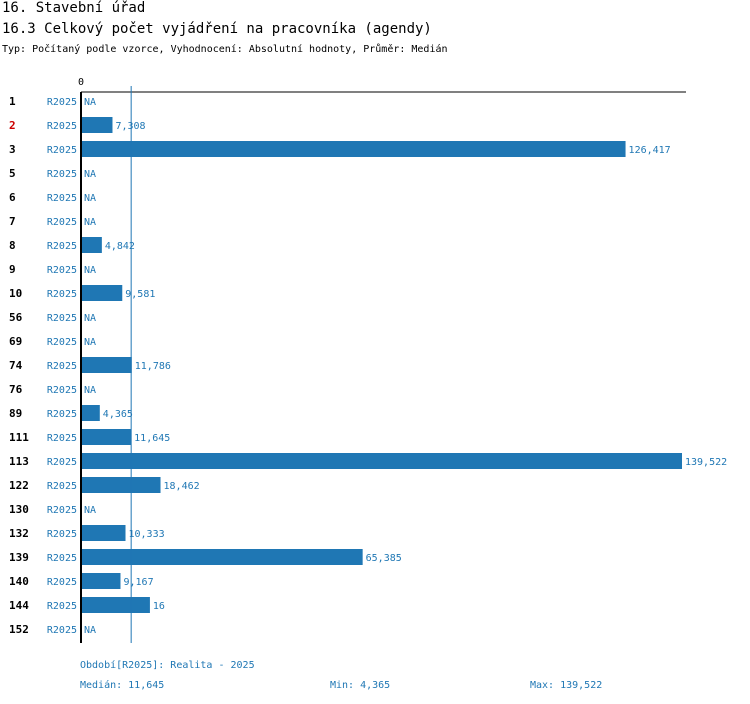 Image resolution: width=750 pixels, height=704 pixels. I want to click on category-label: 111, so click(19, 437).